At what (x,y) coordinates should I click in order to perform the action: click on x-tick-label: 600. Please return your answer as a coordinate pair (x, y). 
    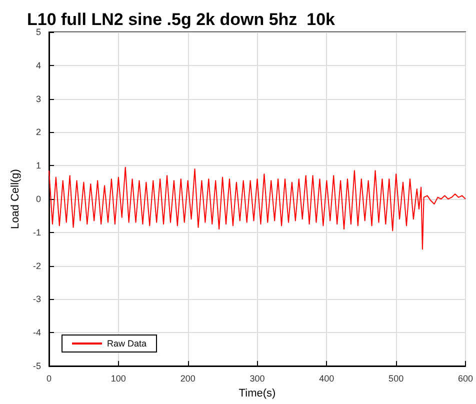
    Looking at the image, I should click on (466, 379).